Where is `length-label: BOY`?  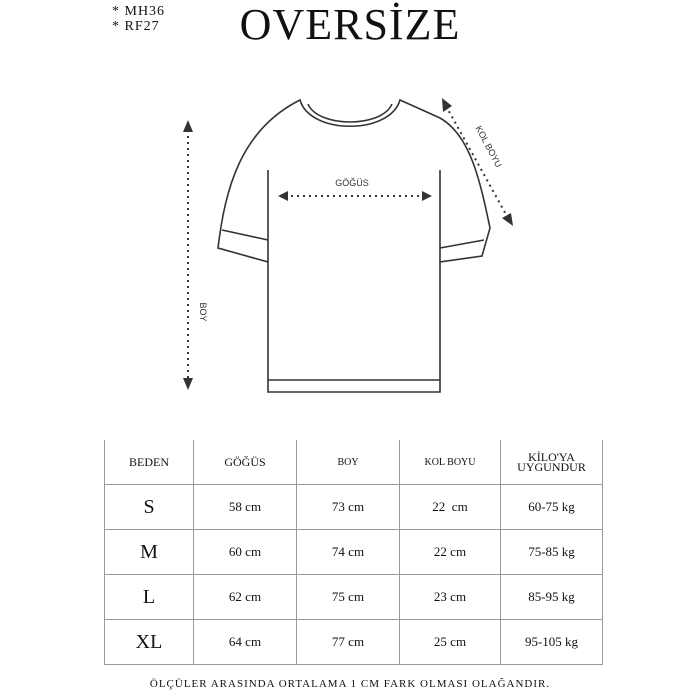 length-label: BOY is located at coordinates (203, 311).